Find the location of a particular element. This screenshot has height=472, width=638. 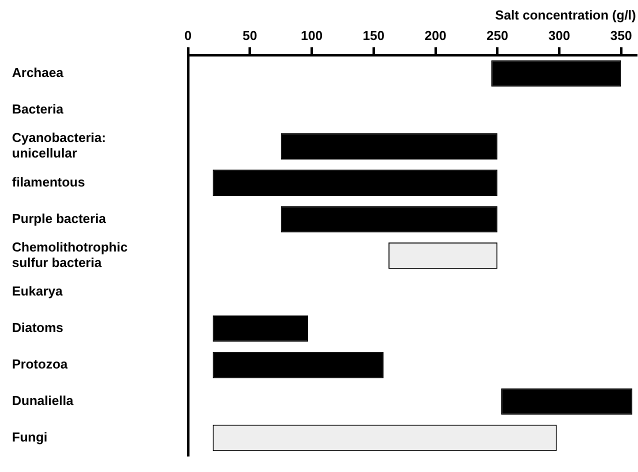

x-tick-label: 250 is located at coordinates (497, 35).